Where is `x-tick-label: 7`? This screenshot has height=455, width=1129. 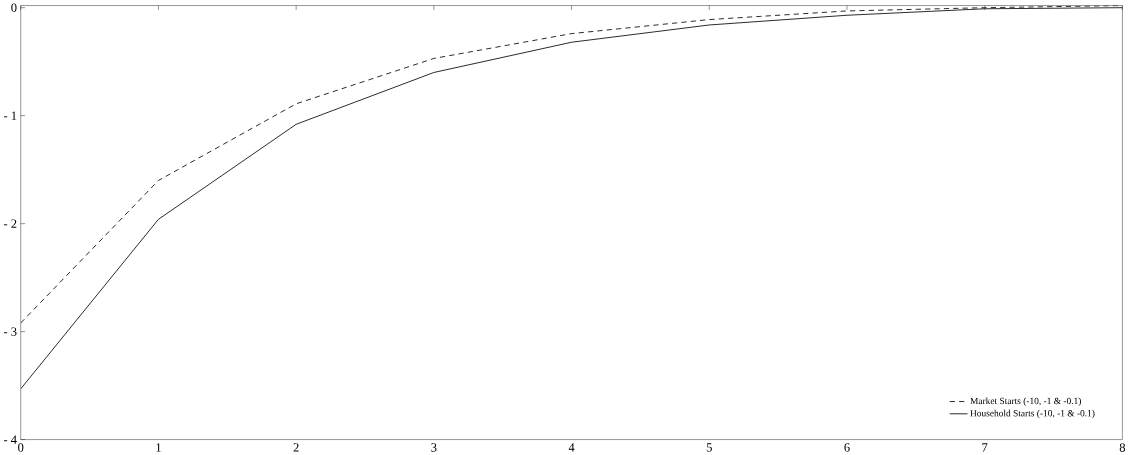
x-tick-label: 7 is located at coordinates (985, 447).